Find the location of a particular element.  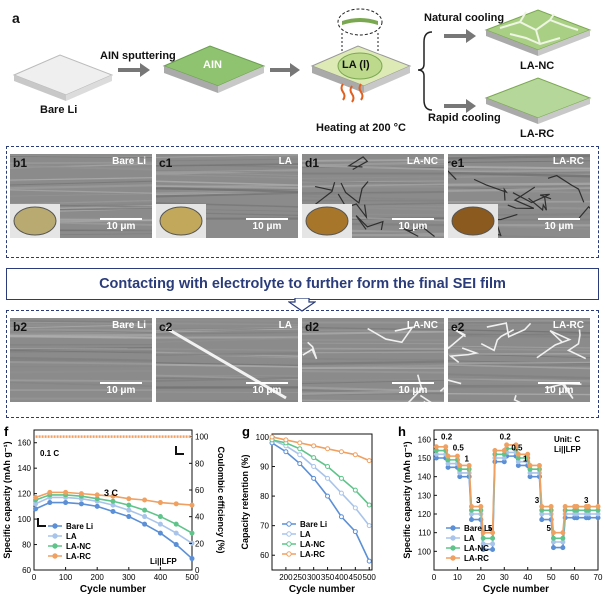

x-tick-label: 60 is located at coordinates (574, 577).